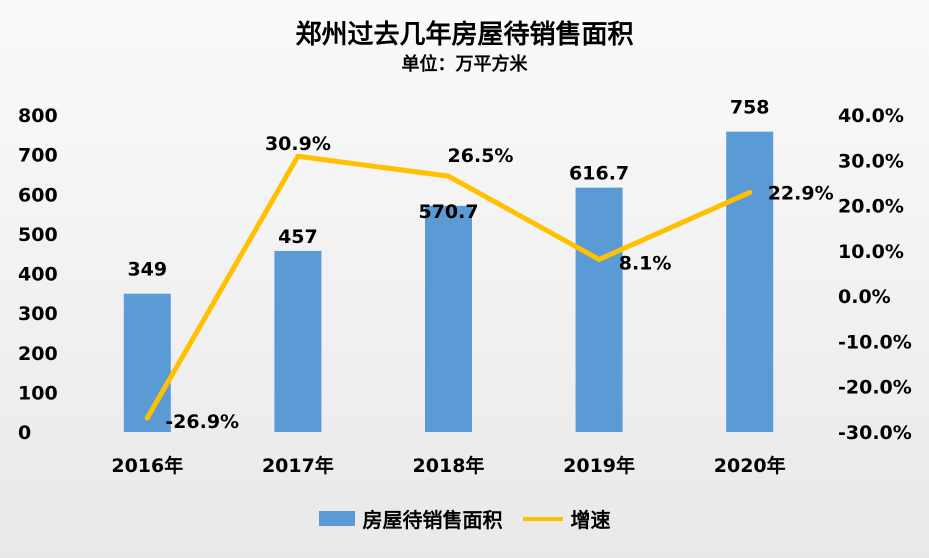 This screenshot has height=558, width=929. What do you see at coordinates (147, 465) in the screenshot?
I see `x-category-label: 2016年` at bounding box center [147, 465].